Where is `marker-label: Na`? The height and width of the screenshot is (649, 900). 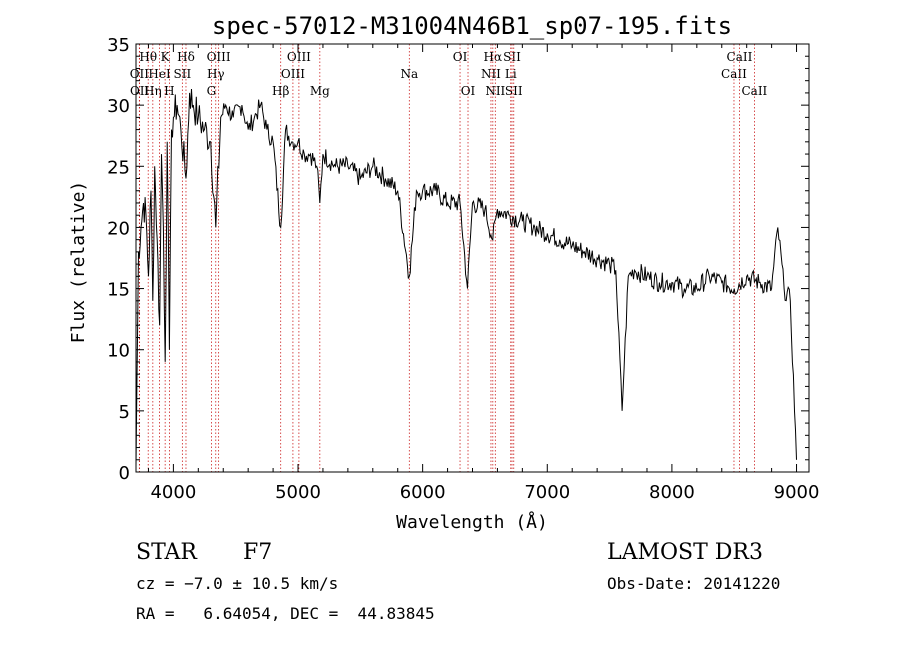 marker-label: Na is located at coordinates (409, 74).